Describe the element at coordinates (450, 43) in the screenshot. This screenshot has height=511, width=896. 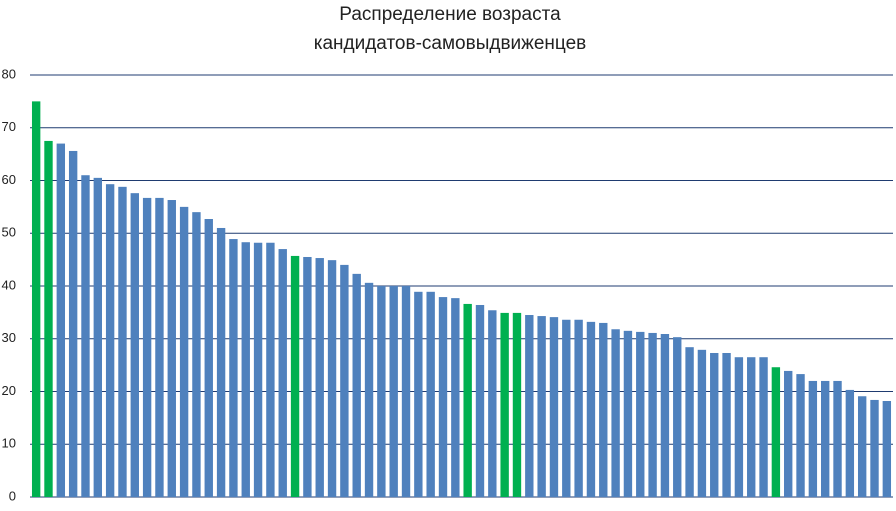
I see `chart-title: кандидатов-самовыдвиженцев` at that location.